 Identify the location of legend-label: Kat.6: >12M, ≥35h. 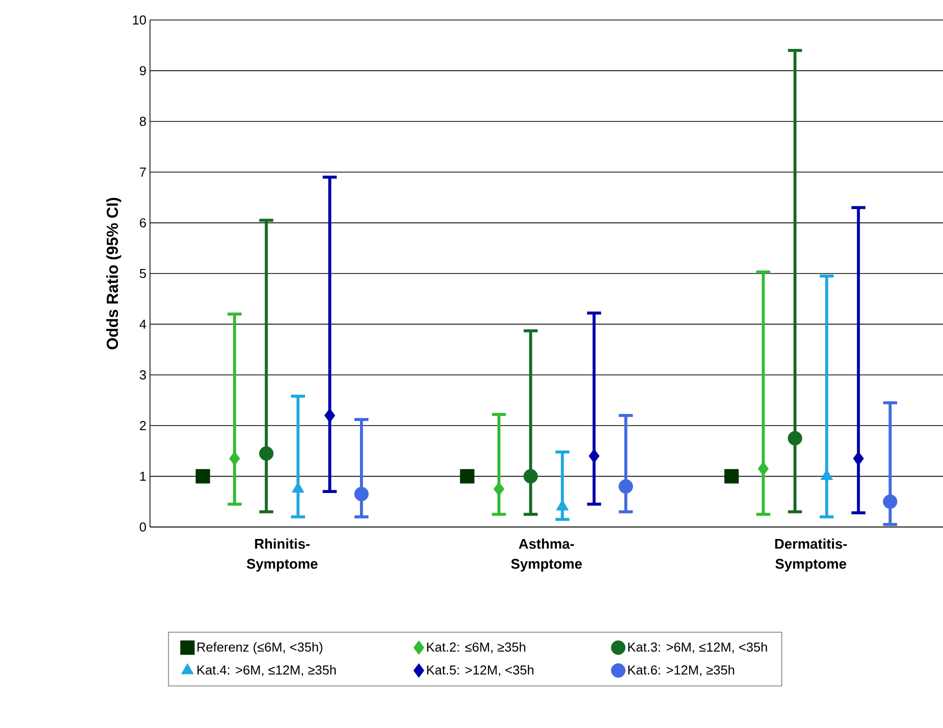
(681, 670).